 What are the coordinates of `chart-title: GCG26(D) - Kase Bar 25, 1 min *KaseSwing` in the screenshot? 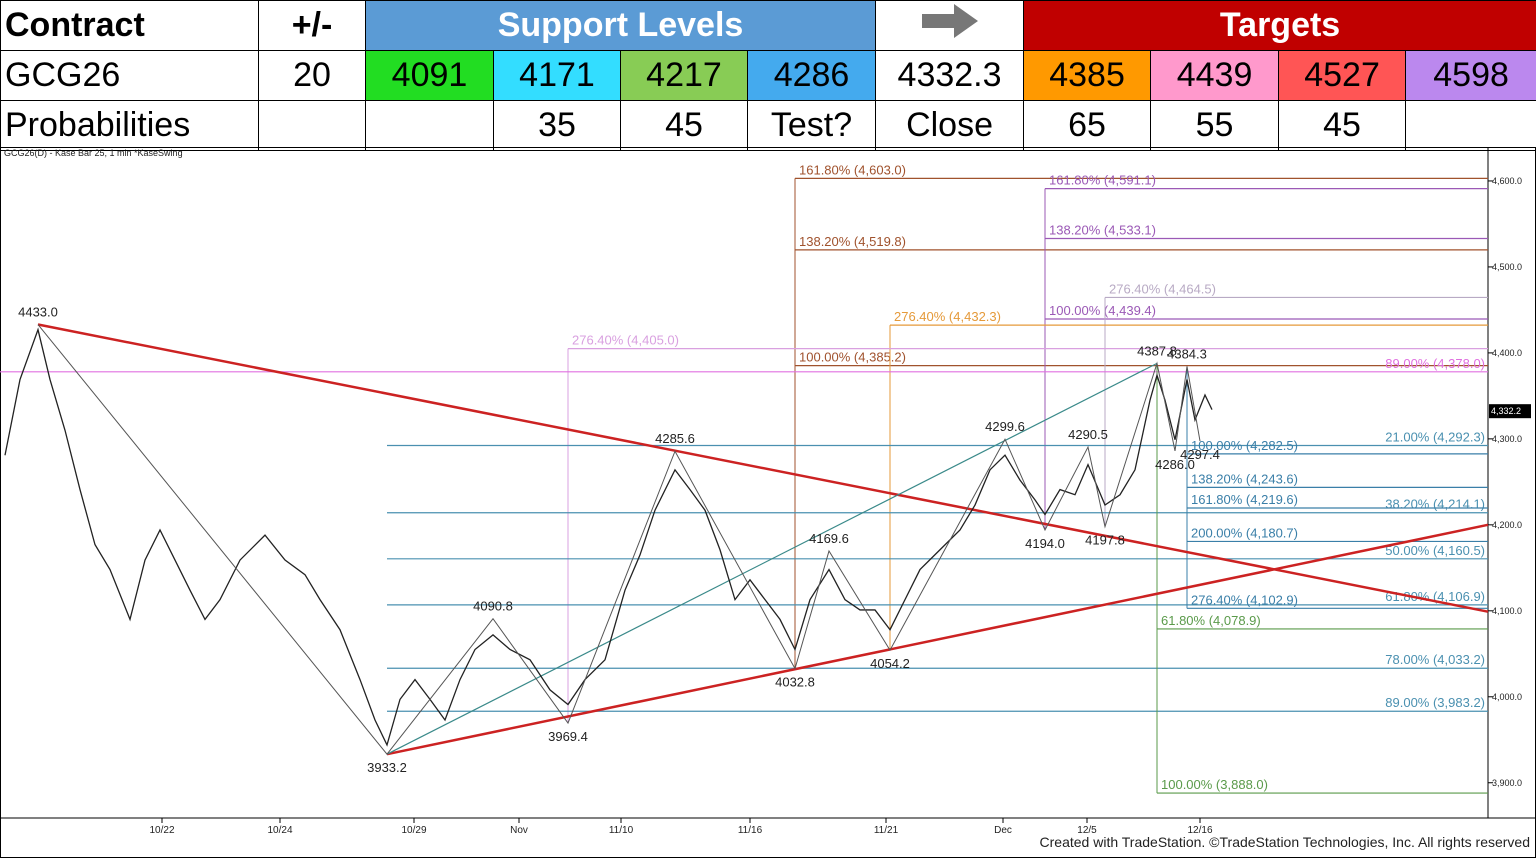 It's located at (93, 153).